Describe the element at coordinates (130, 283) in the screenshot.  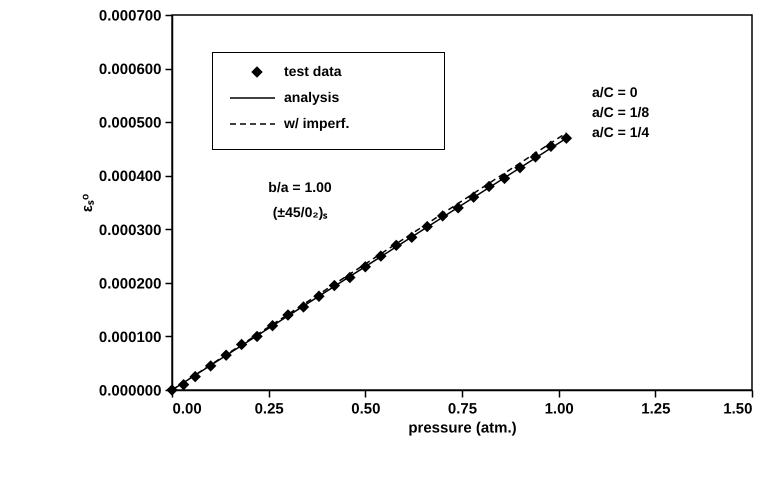
I see `y-tick-label: 0.000200` at that location.